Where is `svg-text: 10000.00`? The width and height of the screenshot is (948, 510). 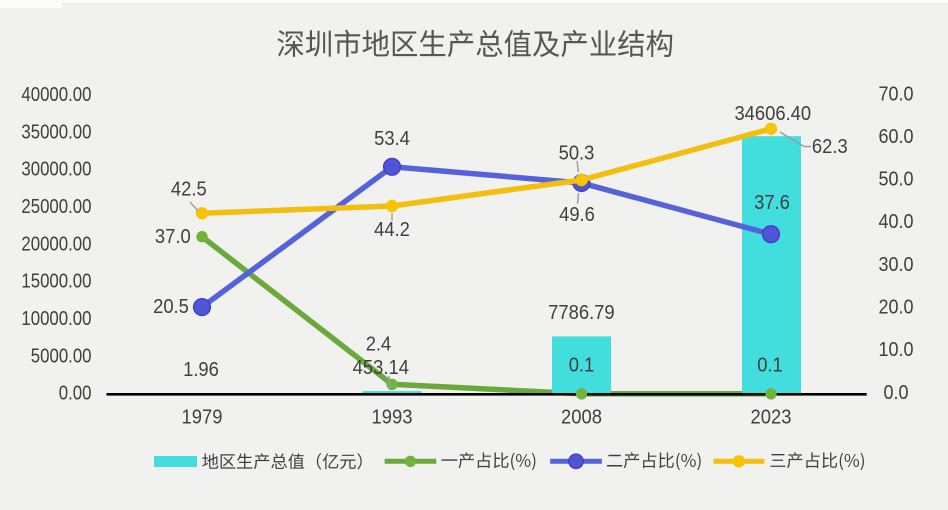
svg-text: 10000.00 is located at coordinates (56, 319).